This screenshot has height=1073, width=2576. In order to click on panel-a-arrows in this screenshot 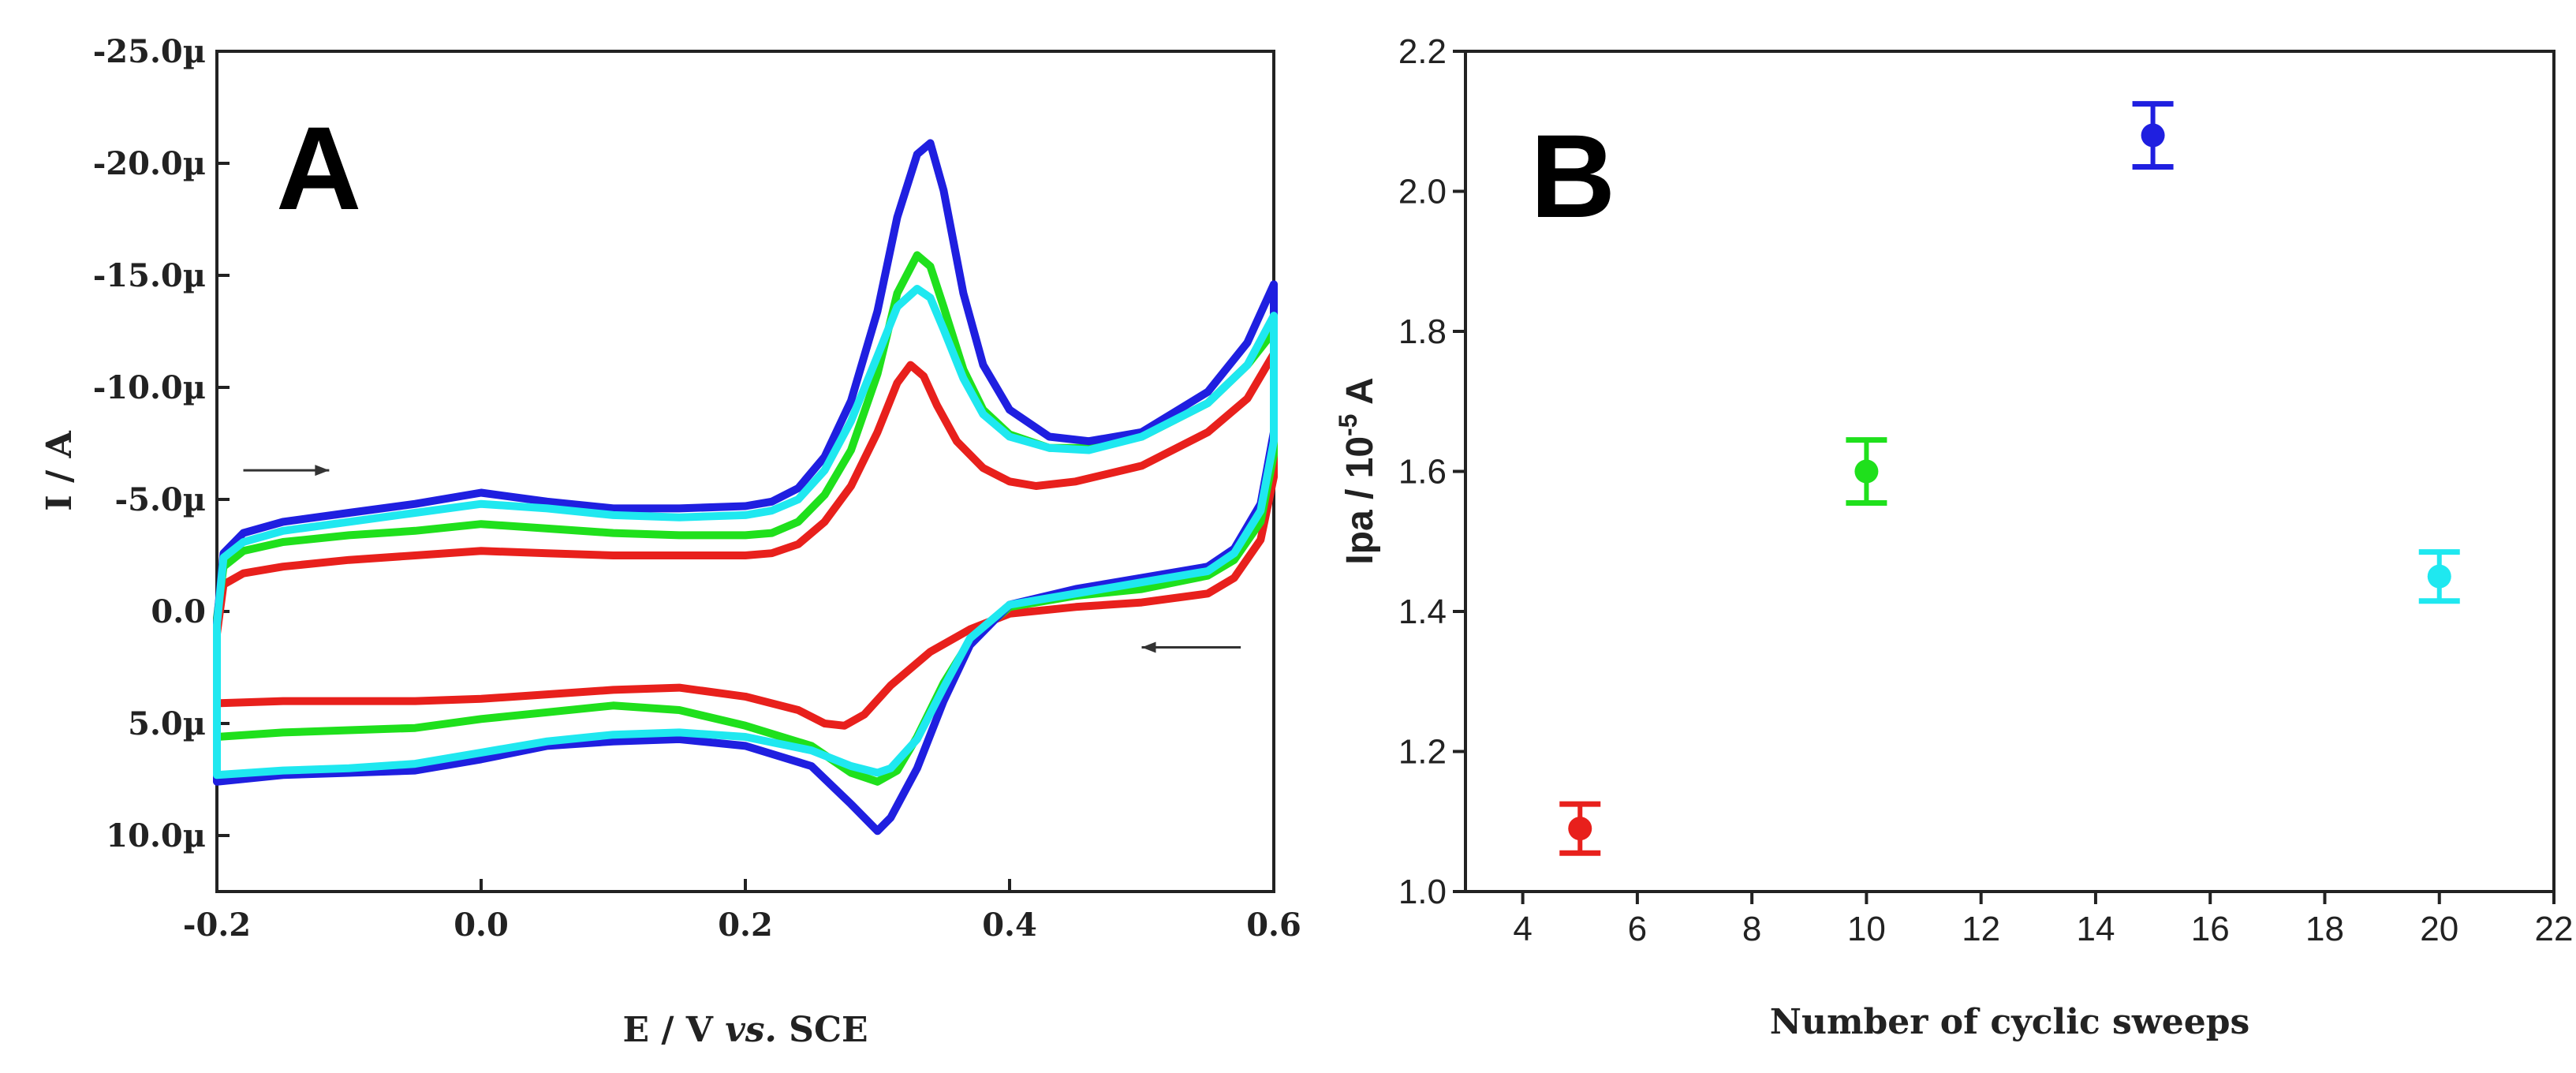, I will do `click(742, 559)`.